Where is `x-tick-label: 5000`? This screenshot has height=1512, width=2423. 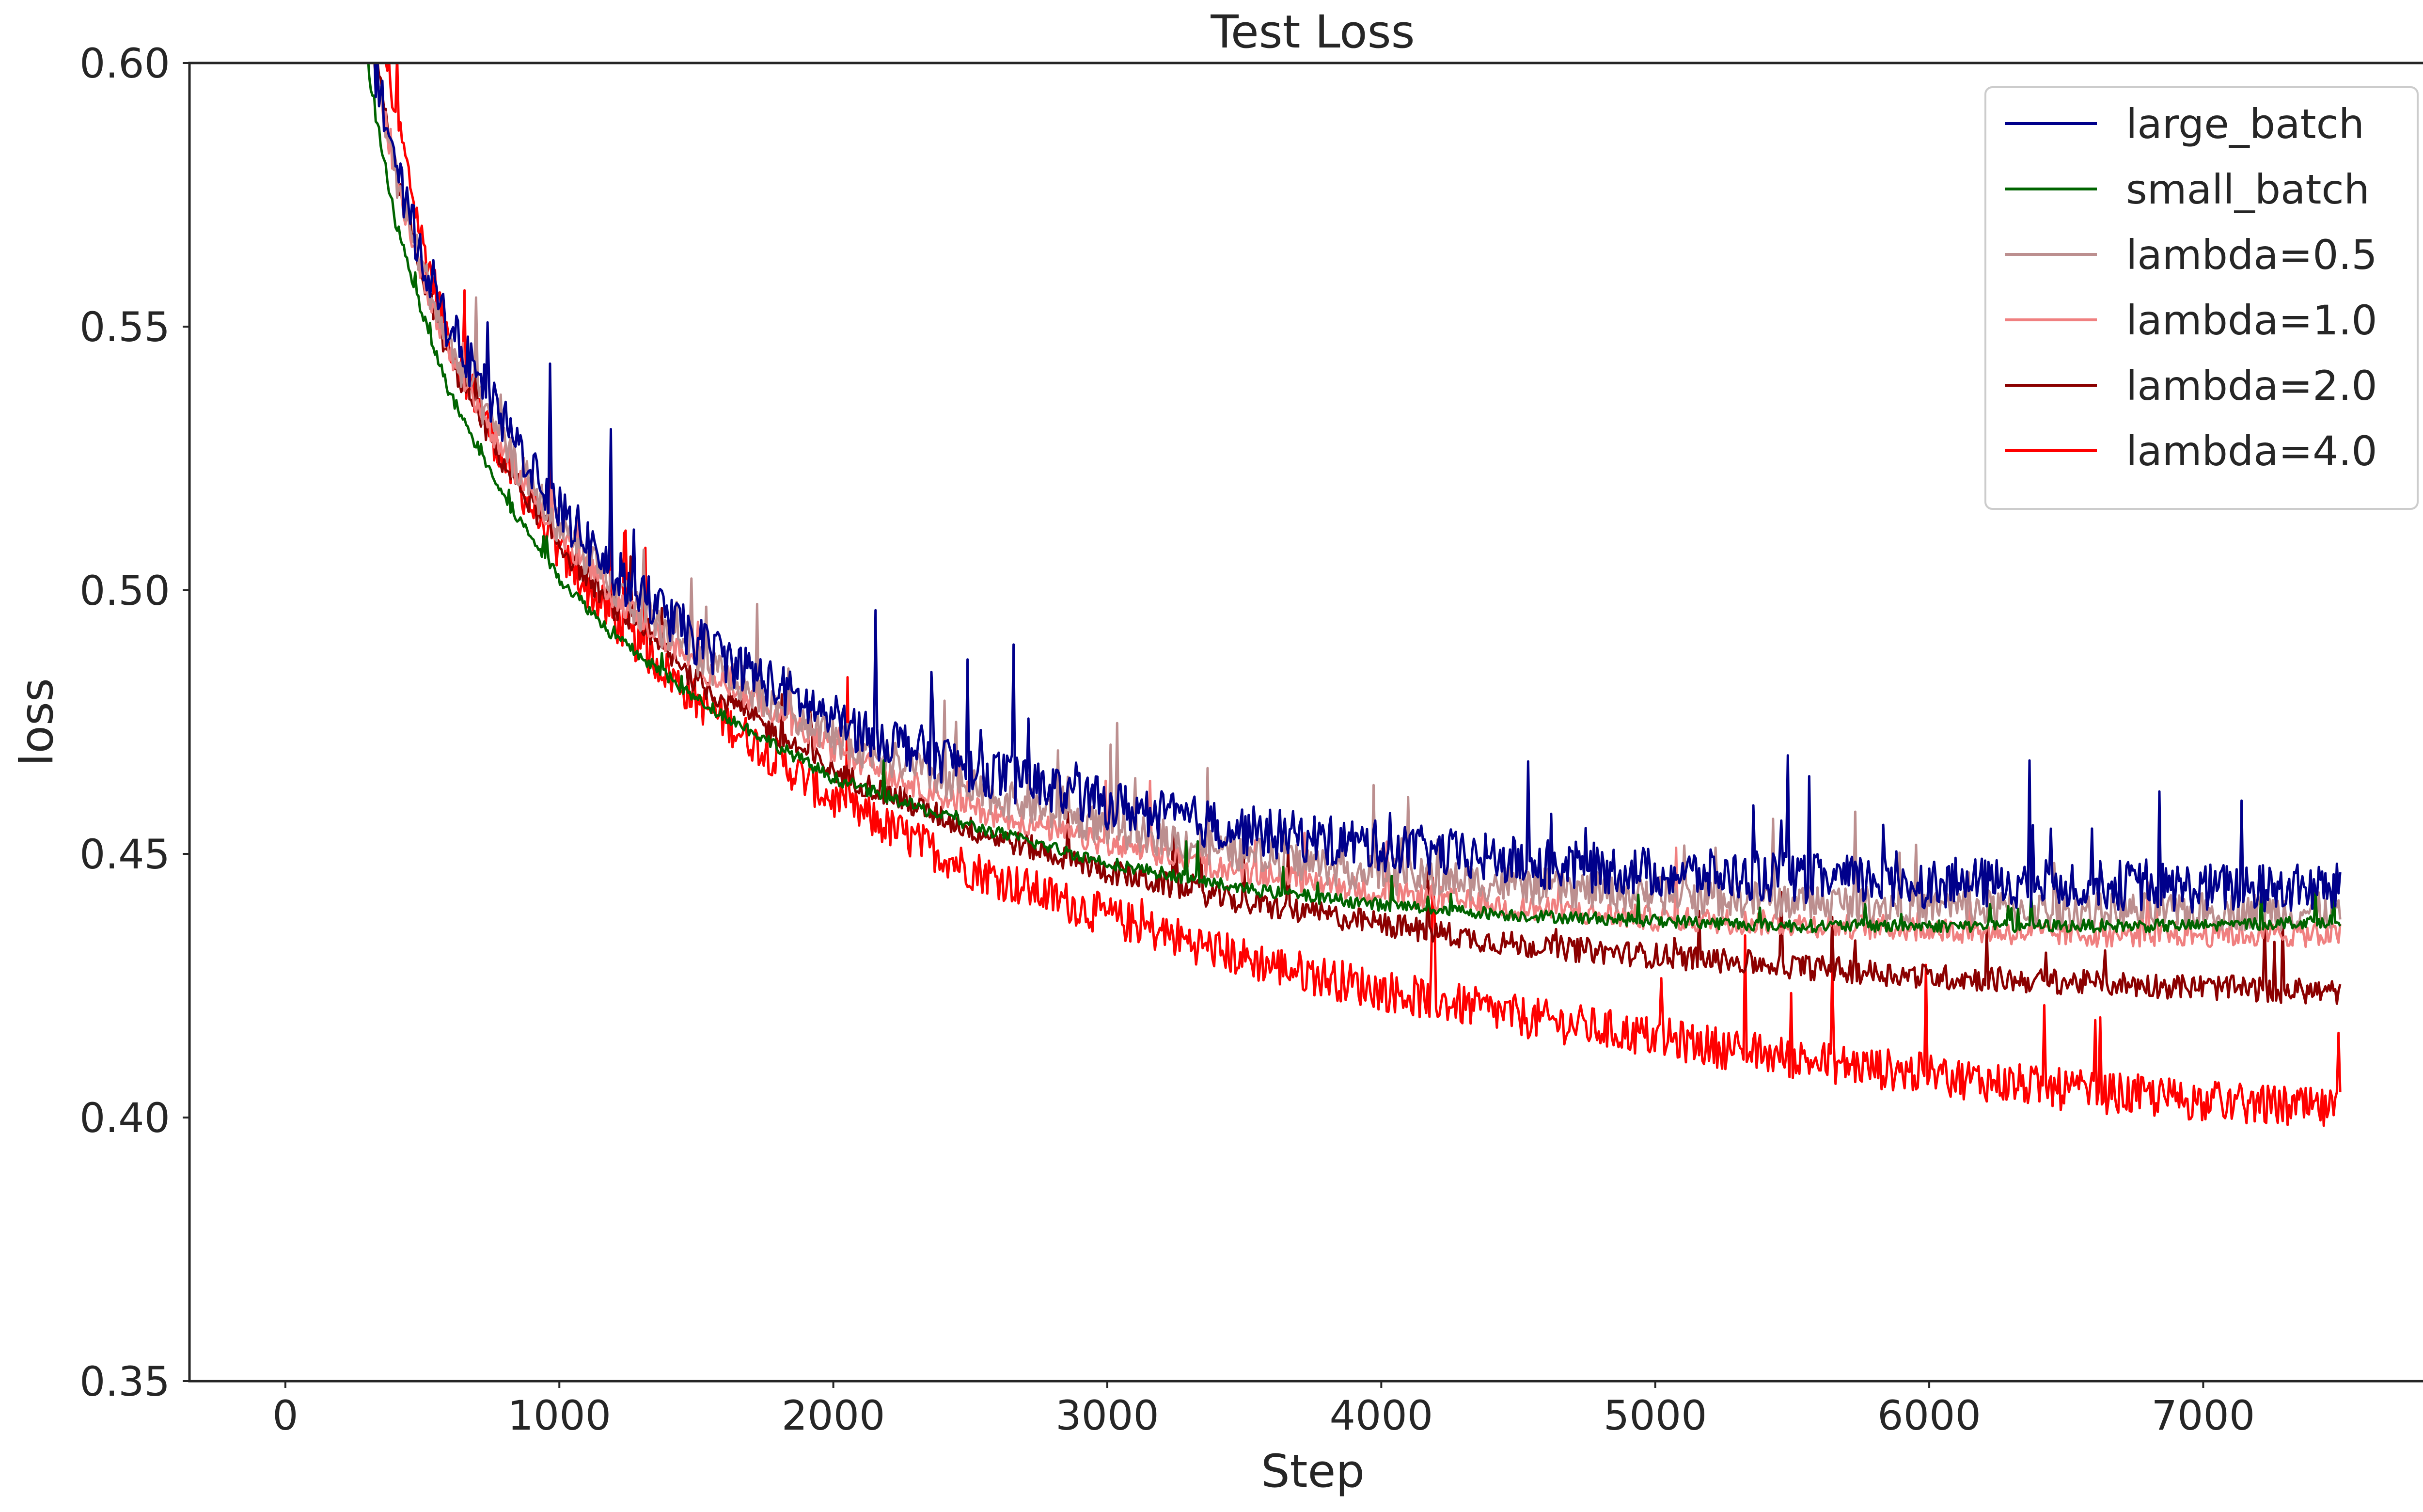 x-tick-label: 5000 is located at coordinates (1655, 1416).